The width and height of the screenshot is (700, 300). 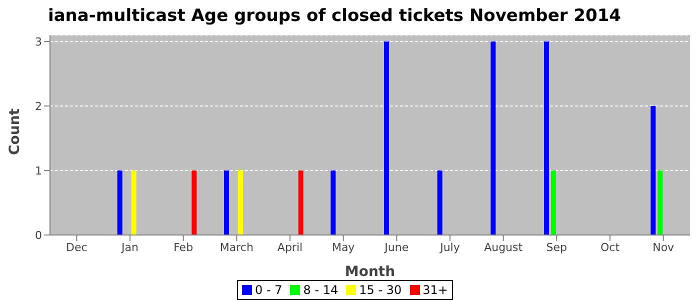 What do you see at coordinates (38, 235) in the screenshot?
I see `y-tick-label: 0` at bounding box center [38, 235].